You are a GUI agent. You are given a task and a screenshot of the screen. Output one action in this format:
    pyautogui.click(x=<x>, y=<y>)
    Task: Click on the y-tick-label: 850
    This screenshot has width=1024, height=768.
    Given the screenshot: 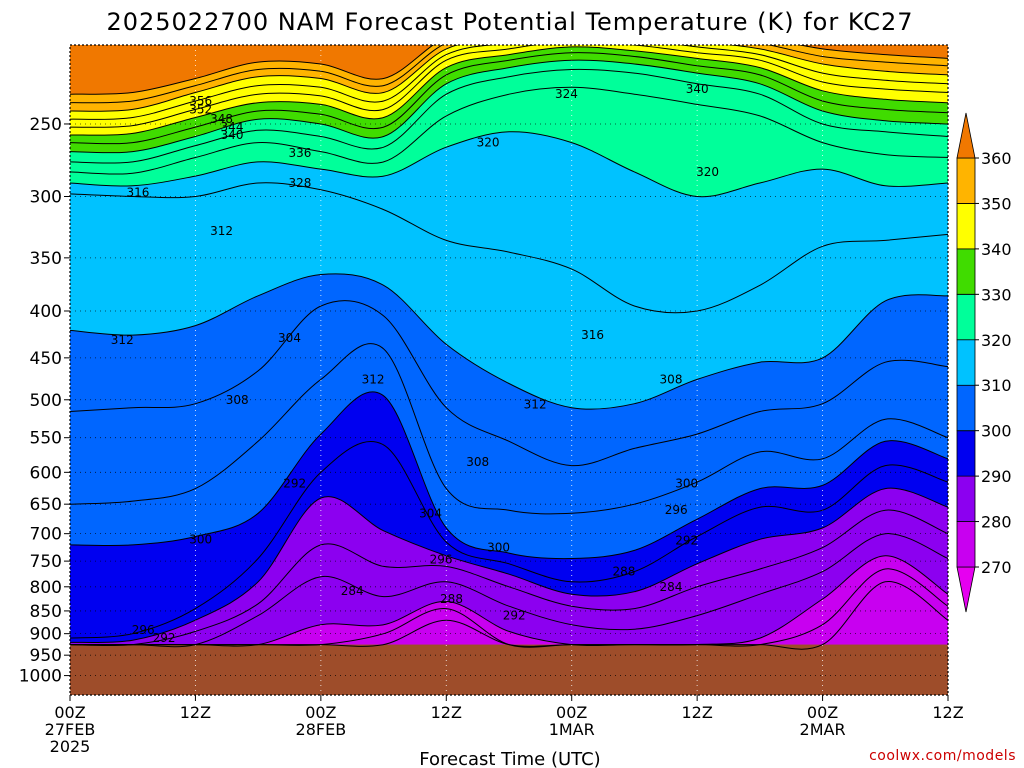 What is the action you would take?
    pyautogui.click(x=46, y=612)
    